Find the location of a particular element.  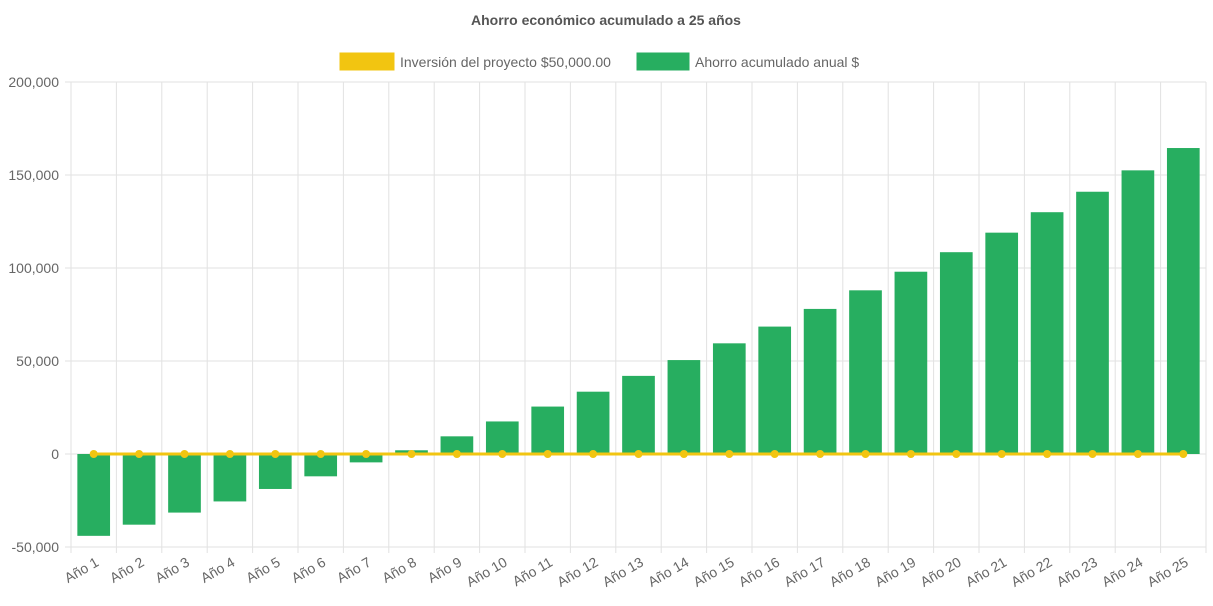

x-tick-label: Año 7 is located at coordinates (354, 570).